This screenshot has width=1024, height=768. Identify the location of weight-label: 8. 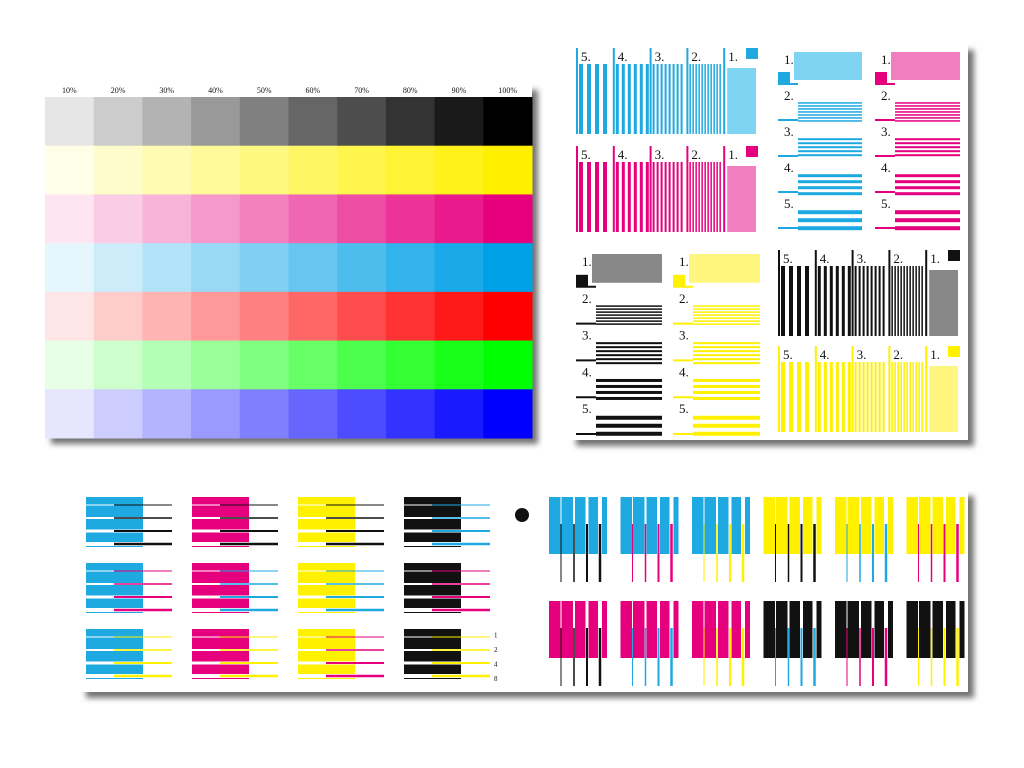
(496, 679).